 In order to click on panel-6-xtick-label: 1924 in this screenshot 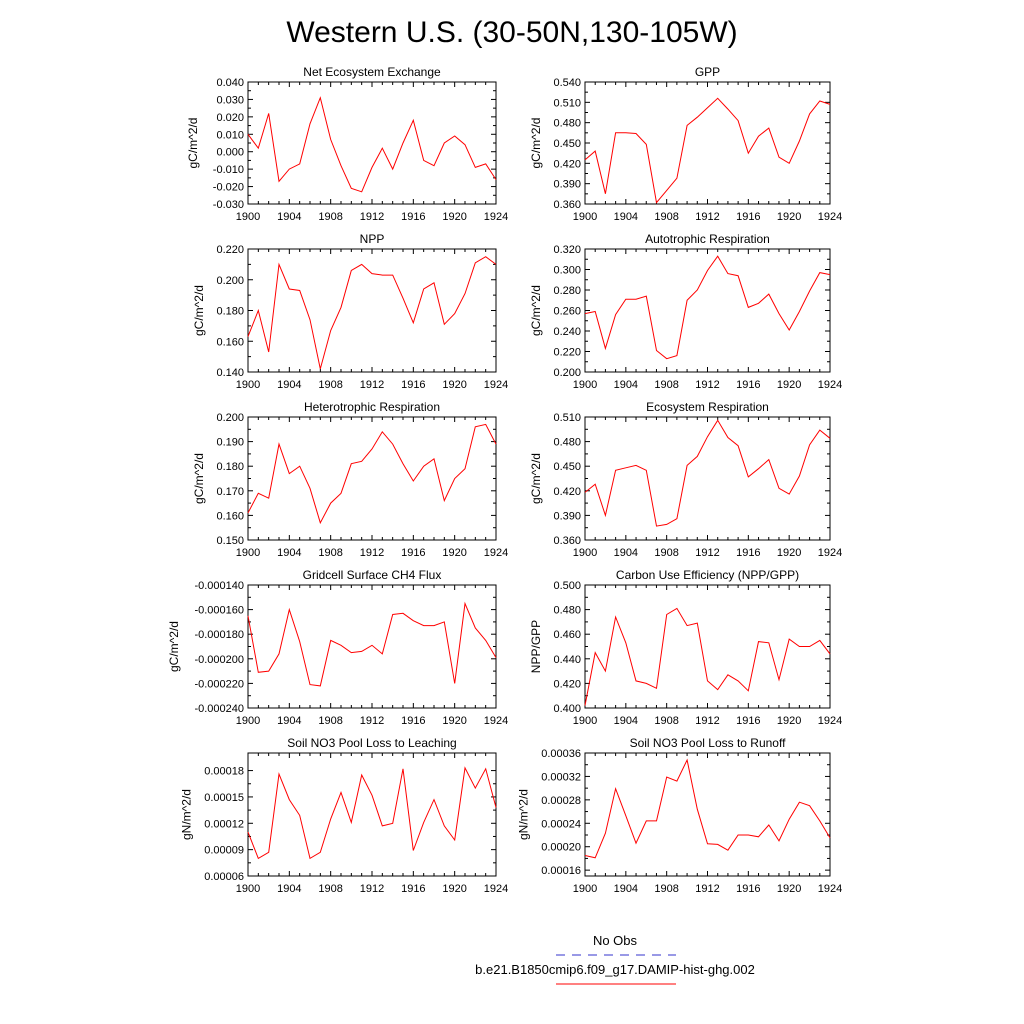, I will do `click(830, 553)`.